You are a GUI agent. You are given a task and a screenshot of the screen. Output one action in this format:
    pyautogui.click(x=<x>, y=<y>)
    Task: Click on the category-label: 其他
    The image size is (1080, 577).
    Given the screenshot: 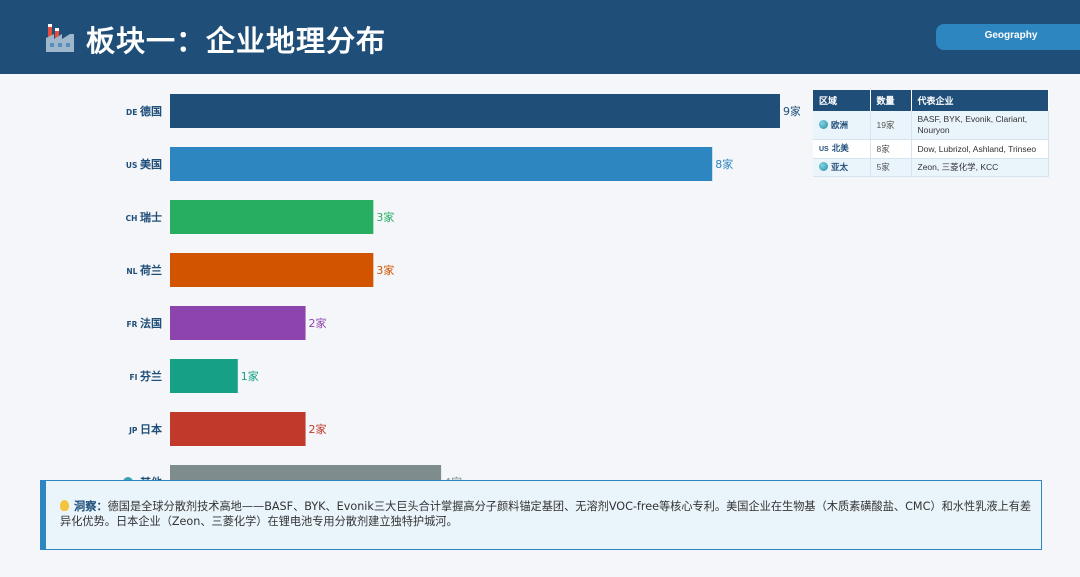 What is the action you would take?
    pyautogui.click(x=151, y=477)
    